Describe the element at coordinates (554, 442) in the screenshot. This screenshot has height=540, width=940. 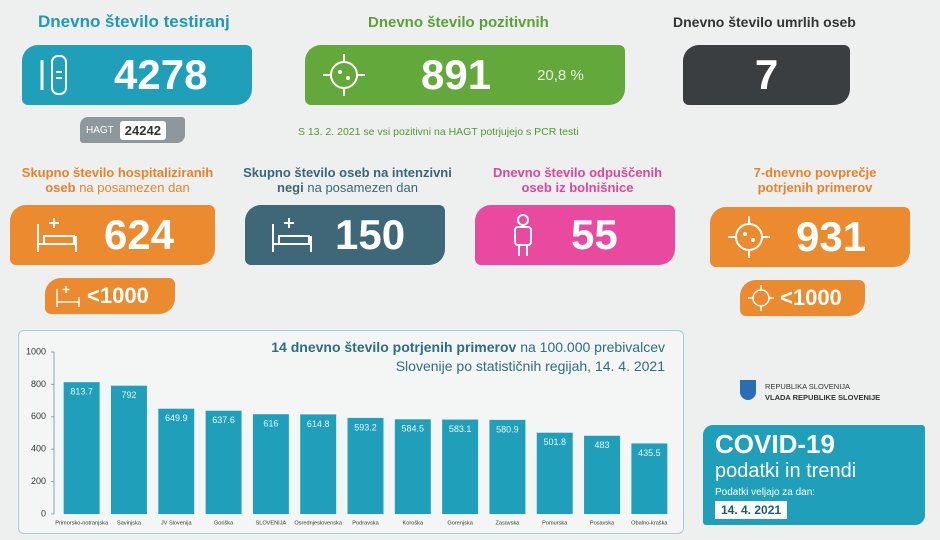
I see `value-label: 501.8` at that location.